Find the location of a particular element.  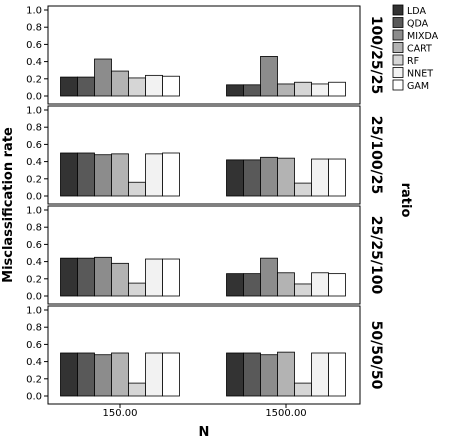

facet-label: 50/50/50 is located at coordinates (376, 355).